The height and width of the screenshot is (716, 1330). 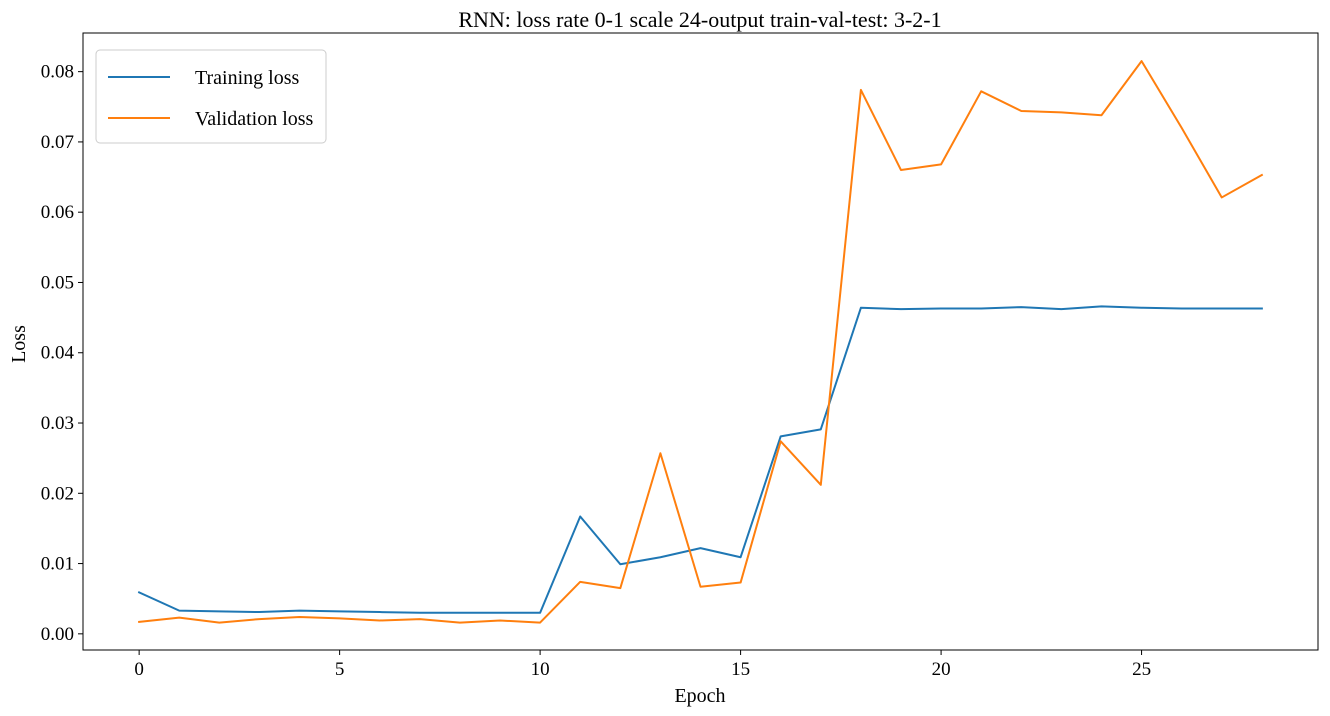 What do you see at coordinates (57, 493) in the screenshot?
I see `y-tick-label: 0.02` at bounding box center [57, 493].